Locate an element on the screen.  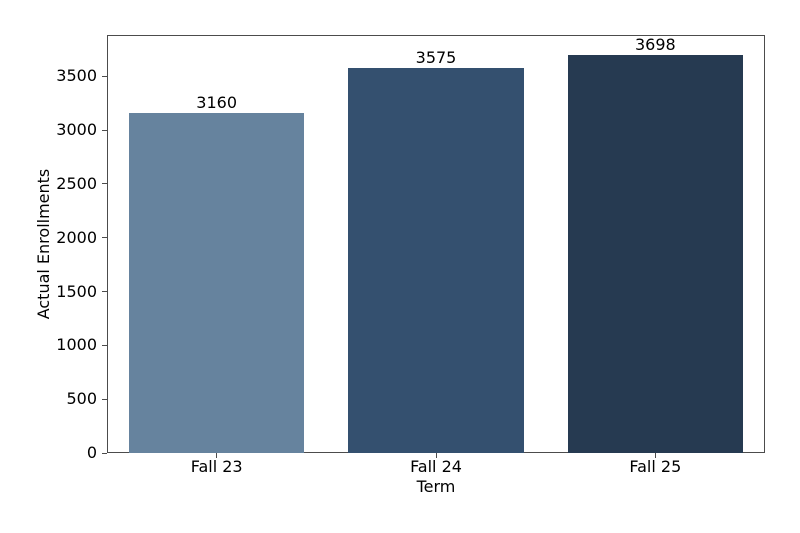
y-tick-label: 2500 is located at coordinates (76, 183).